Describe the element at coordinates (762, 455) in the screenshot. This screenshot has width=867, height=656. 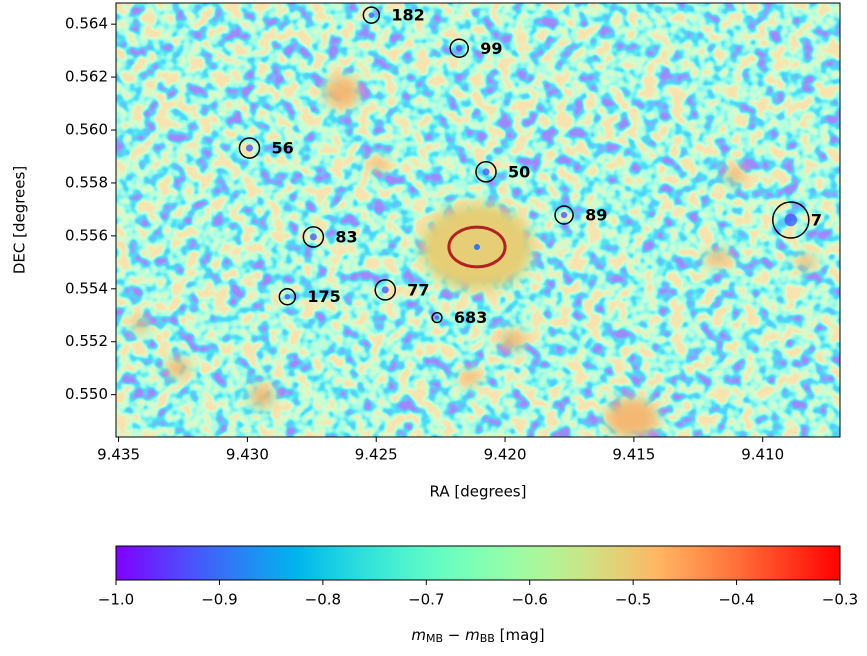
I see `x-tick-label: 9.410` at that location.